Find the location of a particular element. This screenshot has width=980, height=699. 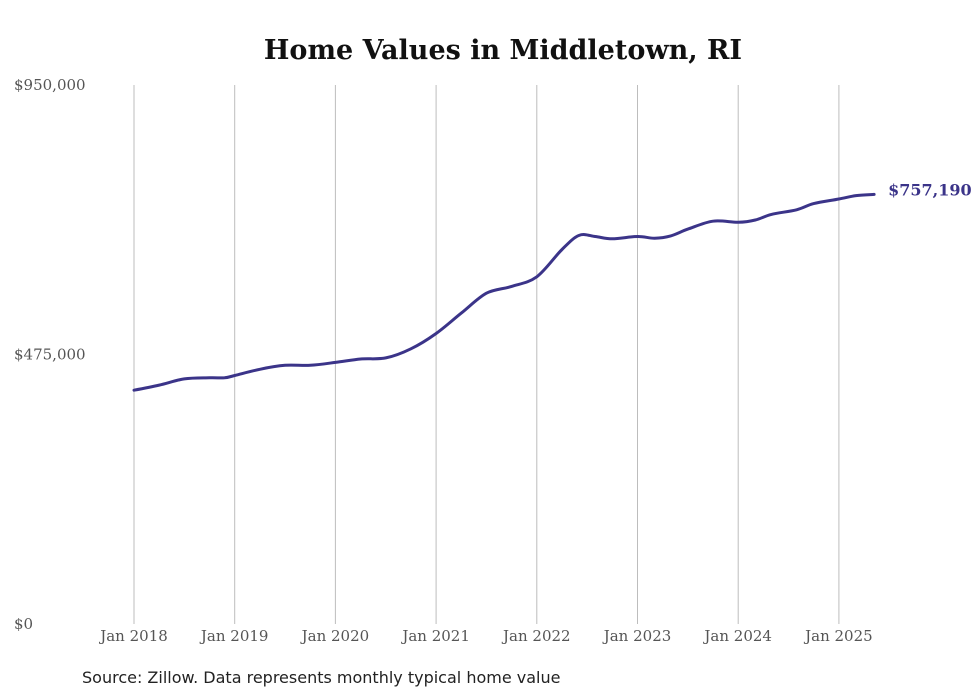

chart-title: Home Values in Middletown, RI is located at coordinates (503, 50).